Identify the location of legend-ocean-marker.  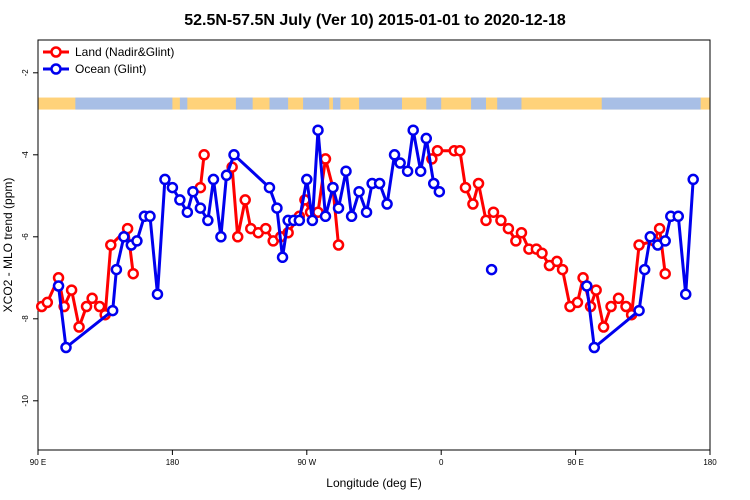
(56, 69).